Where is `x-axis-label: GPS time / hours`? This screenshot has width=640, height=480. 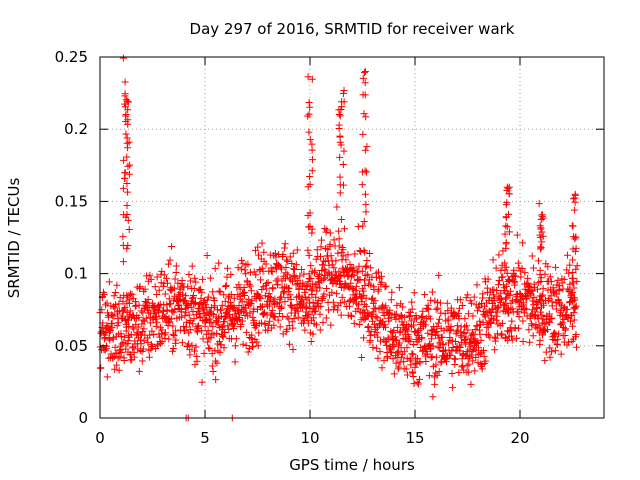
x-axis-label: GPS time / hours is located at coordinates (352, 465).